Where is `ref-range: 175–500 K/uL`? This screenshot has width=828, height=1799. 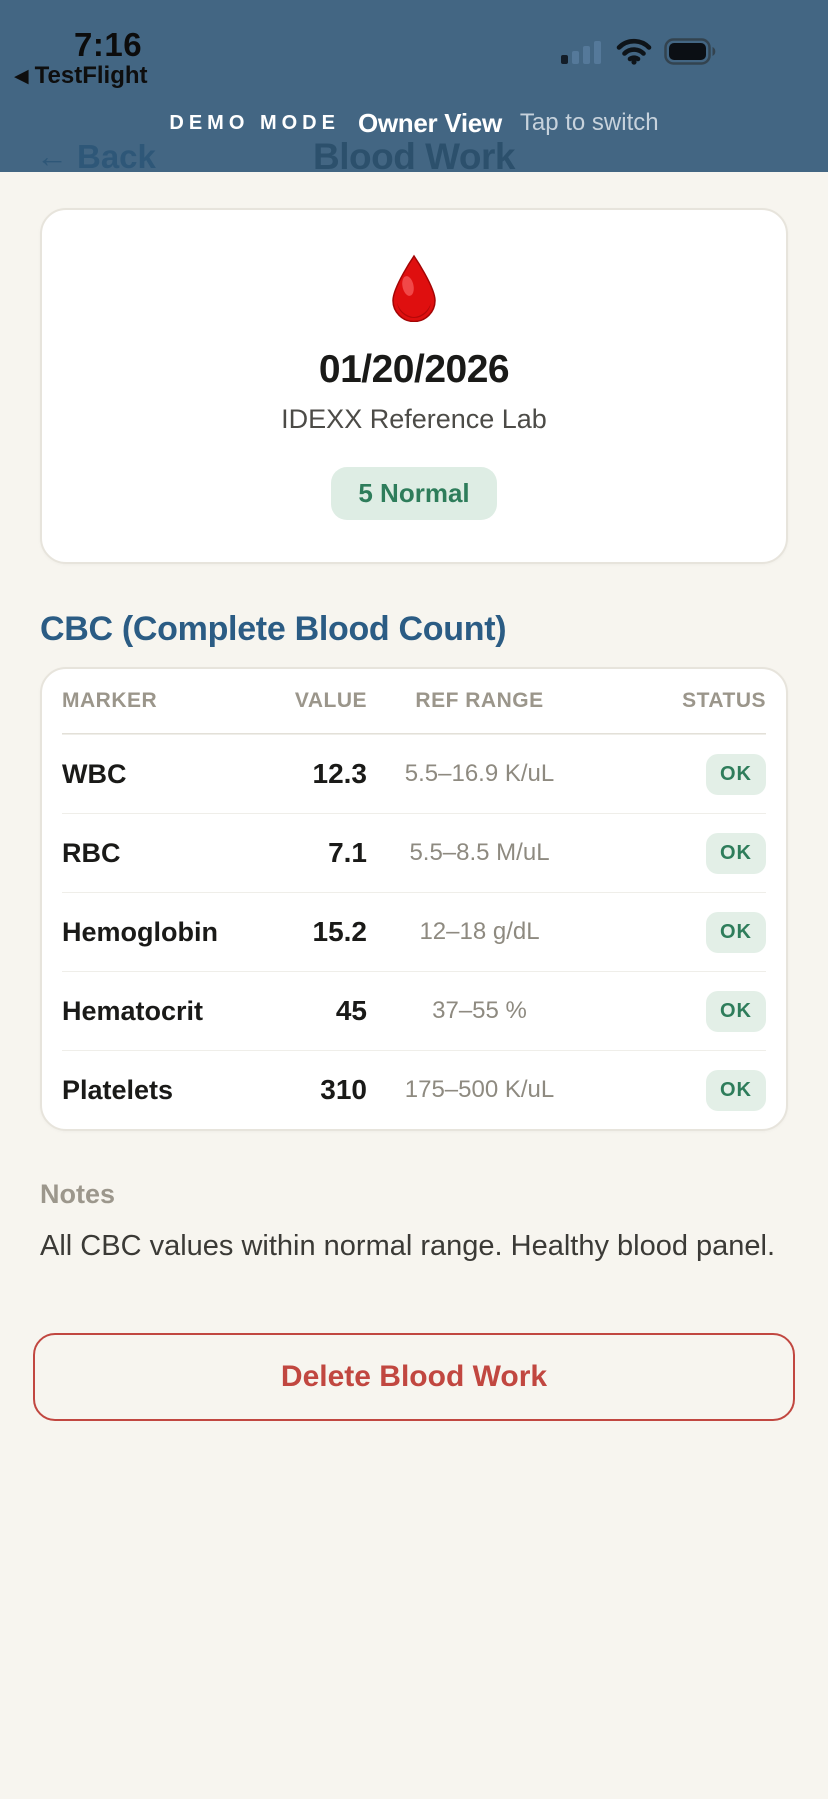
ref-range: 175–500 K/uL is located at coordinates (479, 1089).